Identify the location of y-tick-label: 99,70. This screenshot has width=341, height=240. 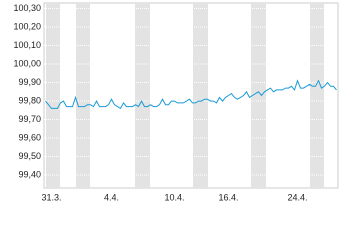
(29, 119).